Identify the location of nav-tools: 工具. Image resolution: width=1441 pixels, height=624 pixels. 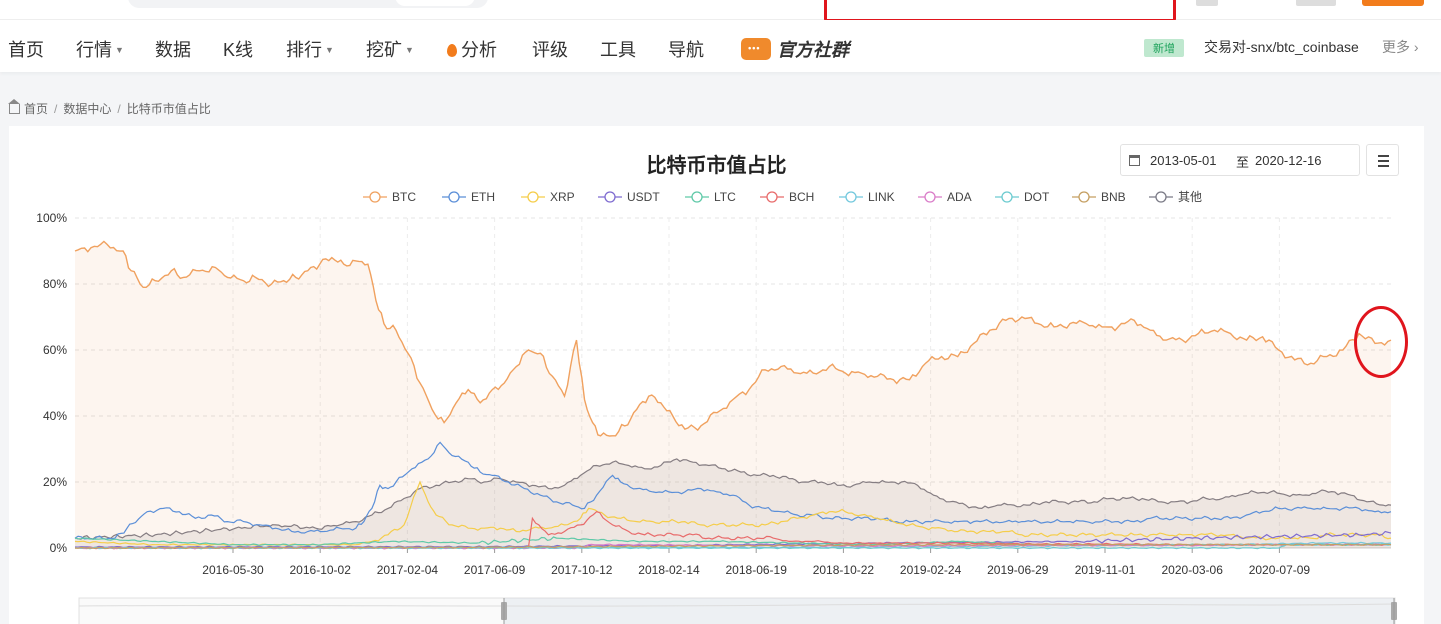
(618, 49).